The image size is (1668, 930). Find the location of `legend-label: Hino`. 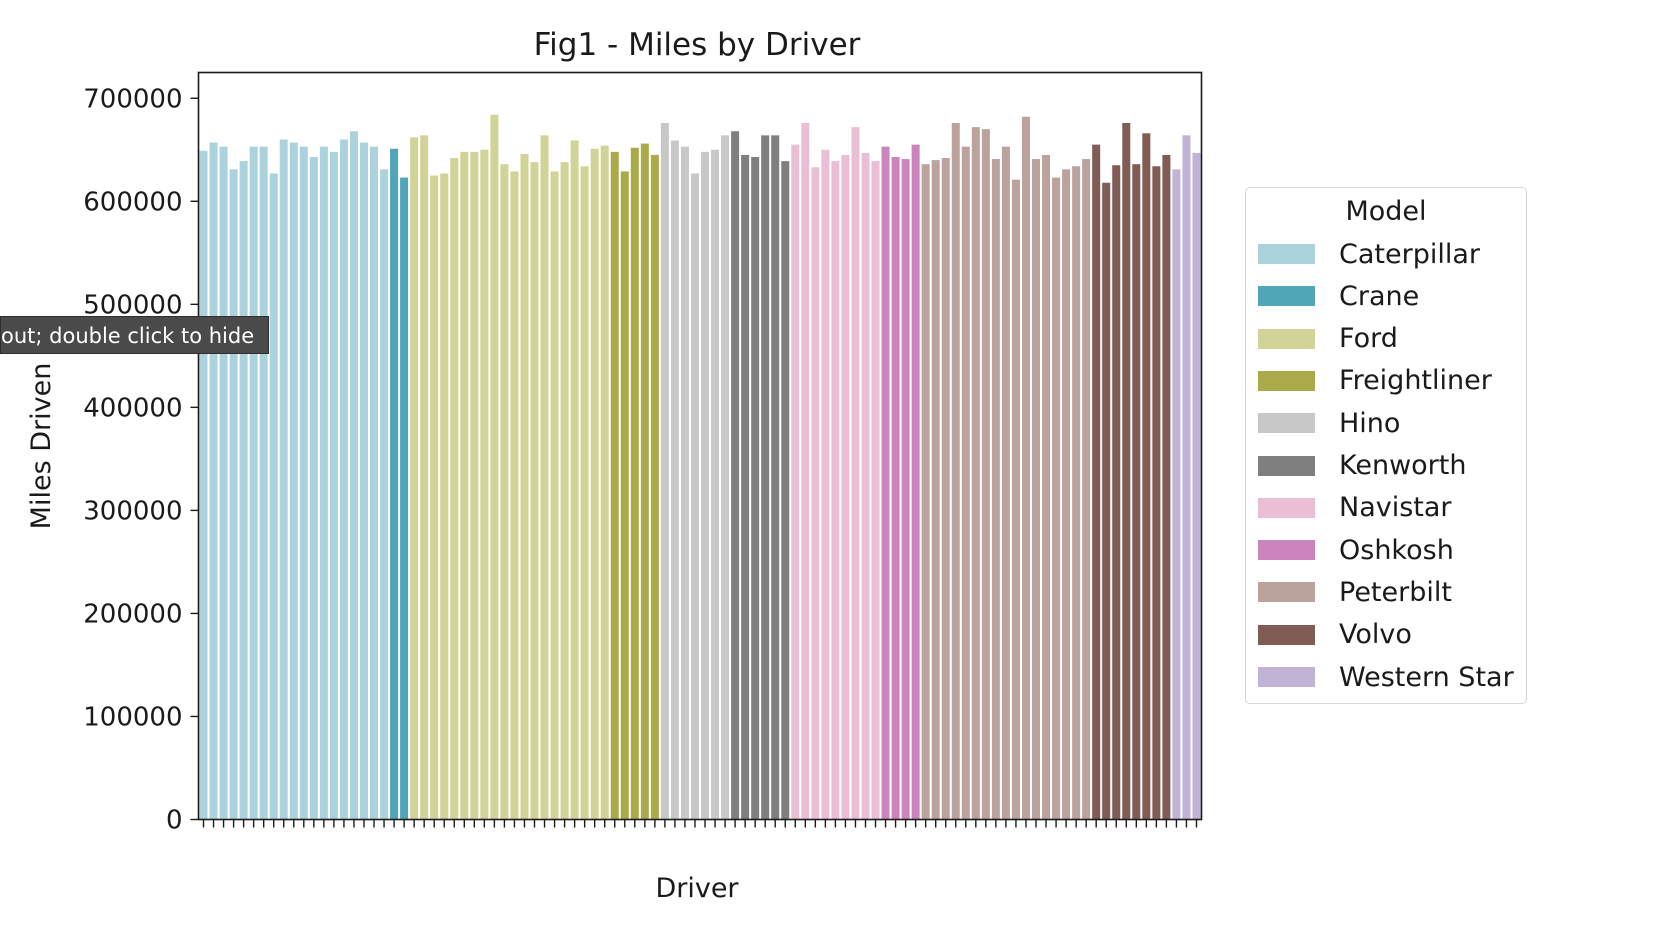

legend-label: Hino is located at coordinates (1370, 423).